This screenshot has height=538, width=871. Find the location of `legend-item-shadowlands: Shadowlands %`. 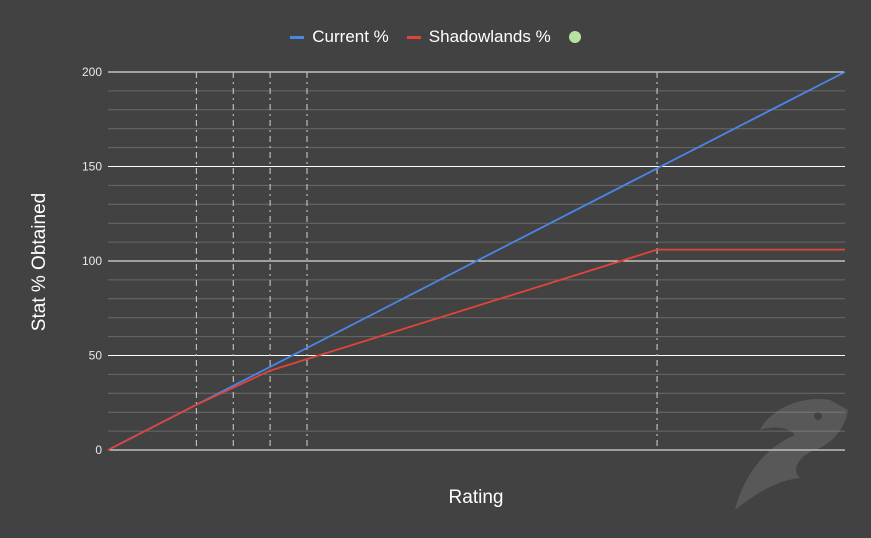

legend-item-shadowlands: Shadowlands % is located at coordinates (478, 37).